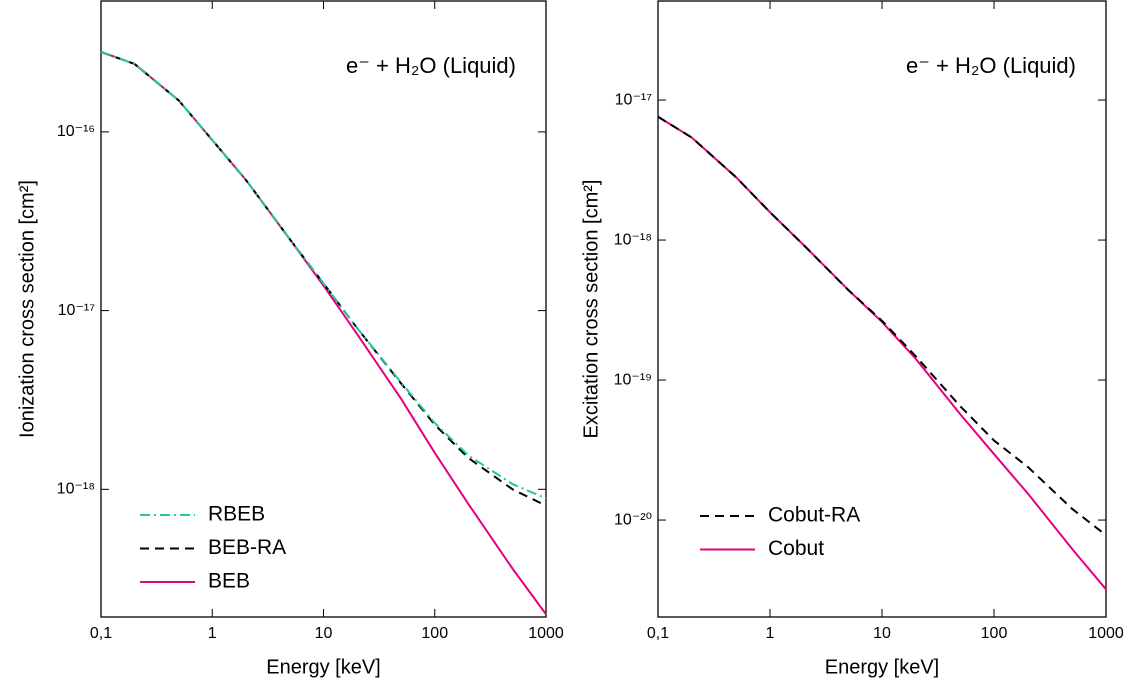 The height and width of the screenshot is (688, 1136). Describe the element at coordinates (236, 514) in the screenshot. I see `legend-label: RBEB` at that location.